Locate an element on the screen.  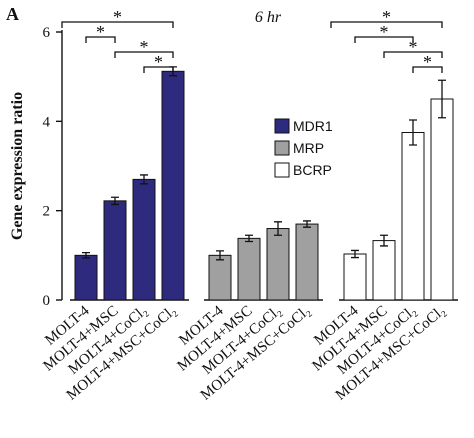
y-tick-label: 2 is located at coordinates (47, 212).